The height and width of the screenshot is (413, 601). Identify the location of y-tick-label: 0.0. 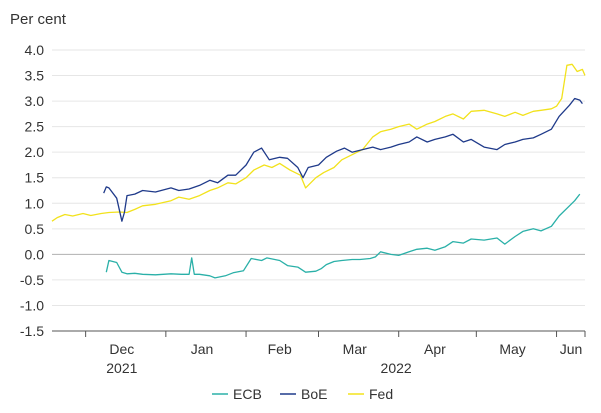
(35, 254).